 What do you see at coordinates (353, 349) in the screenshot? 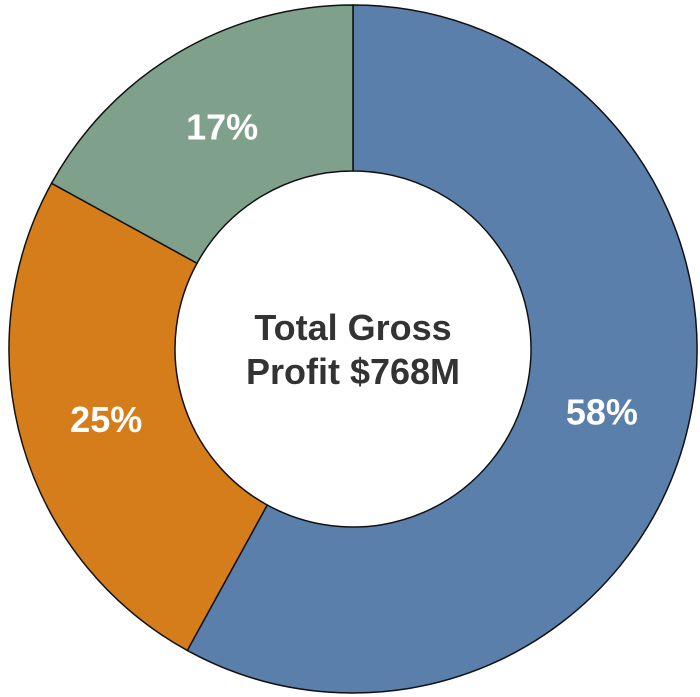
I see `center-label: Total Gross Profit $768M` at bounding box center [353, 349].